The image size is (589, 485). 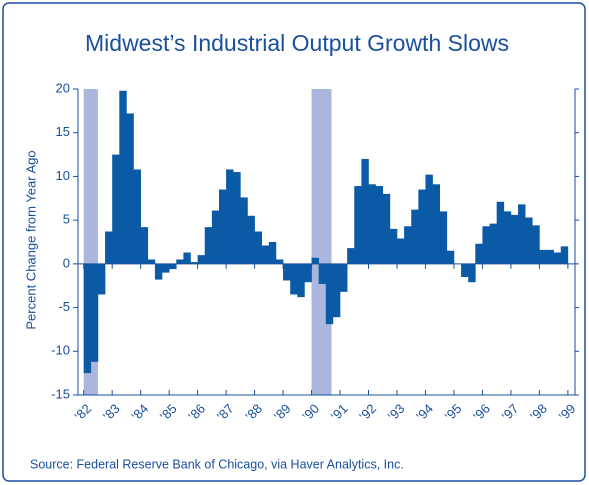 What do you see at coordinates (321, 242) in the screenshot?
I see `recession-shade` at bounding box center [321, 242].